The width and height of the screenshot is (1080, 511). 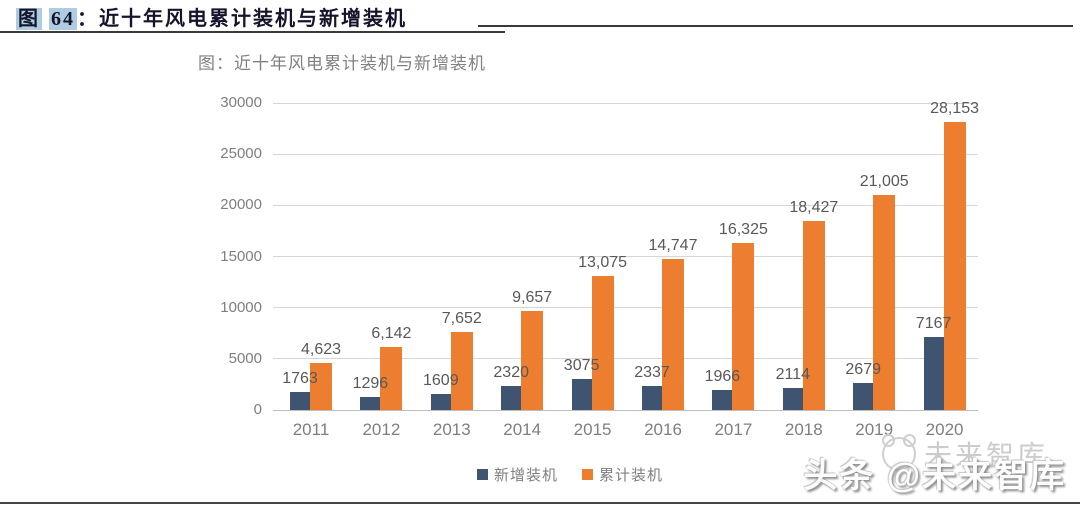 I want to click on x-tick-label: 2012, so click(x=381, y=429).